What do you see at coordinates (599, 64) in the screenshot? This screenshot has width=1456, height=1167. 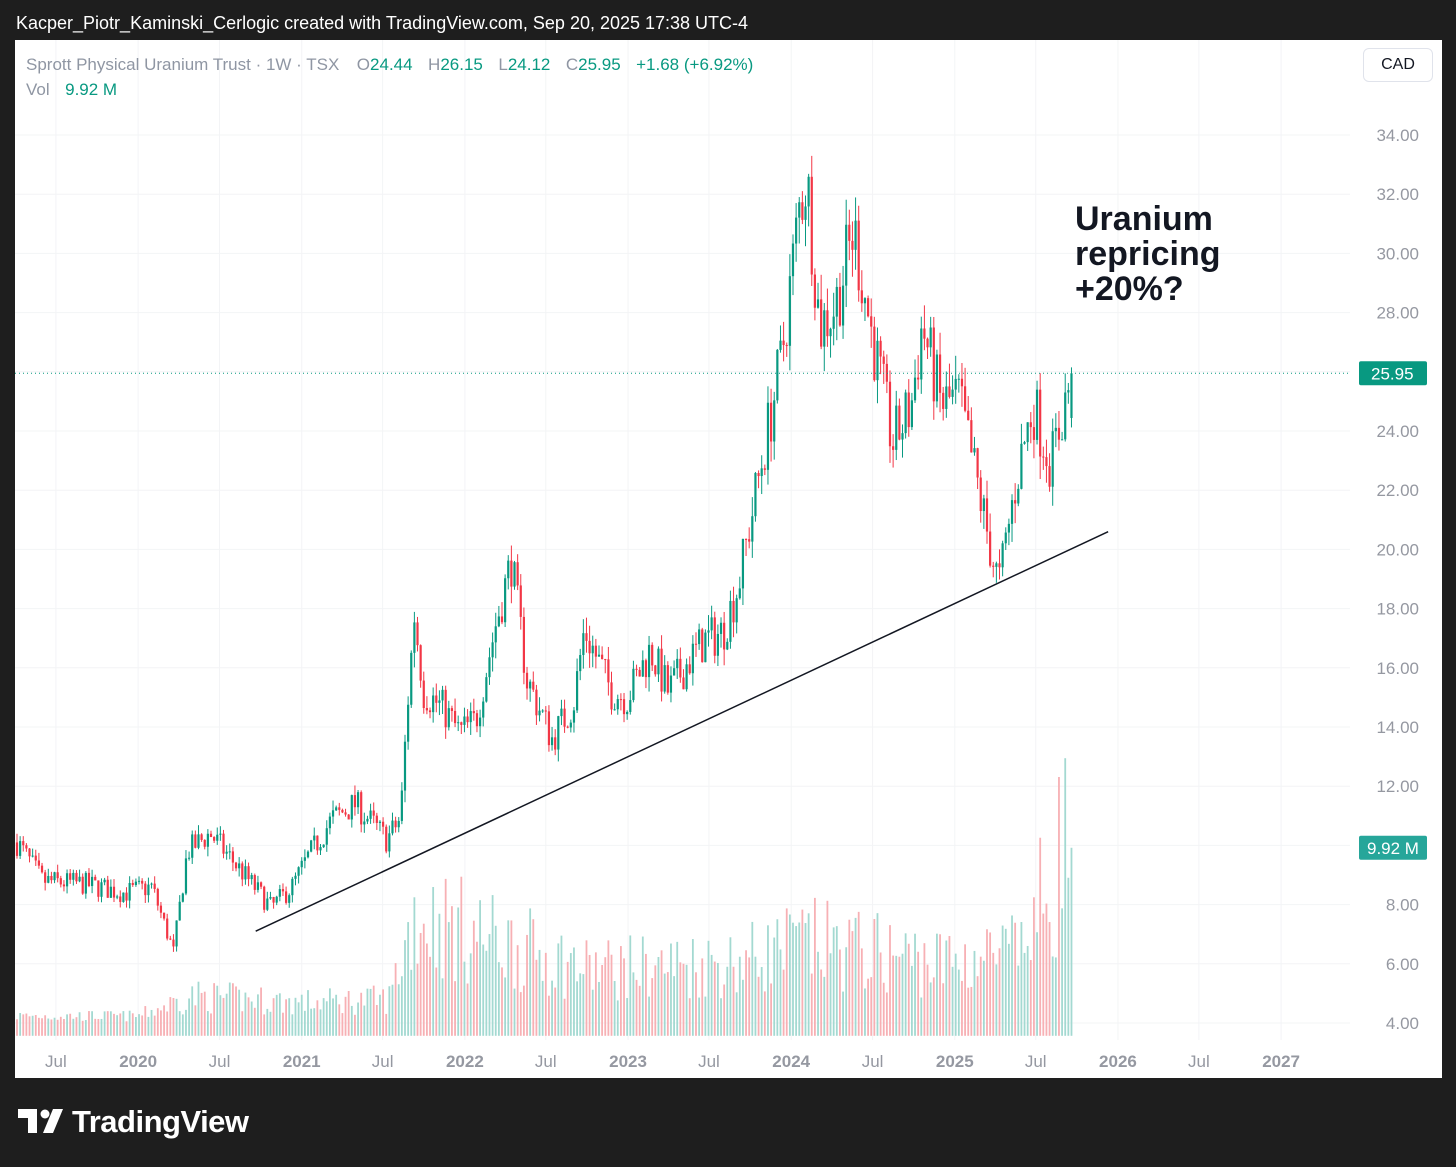 I see `close-value: 25.95` at bounding box center [599, 64].